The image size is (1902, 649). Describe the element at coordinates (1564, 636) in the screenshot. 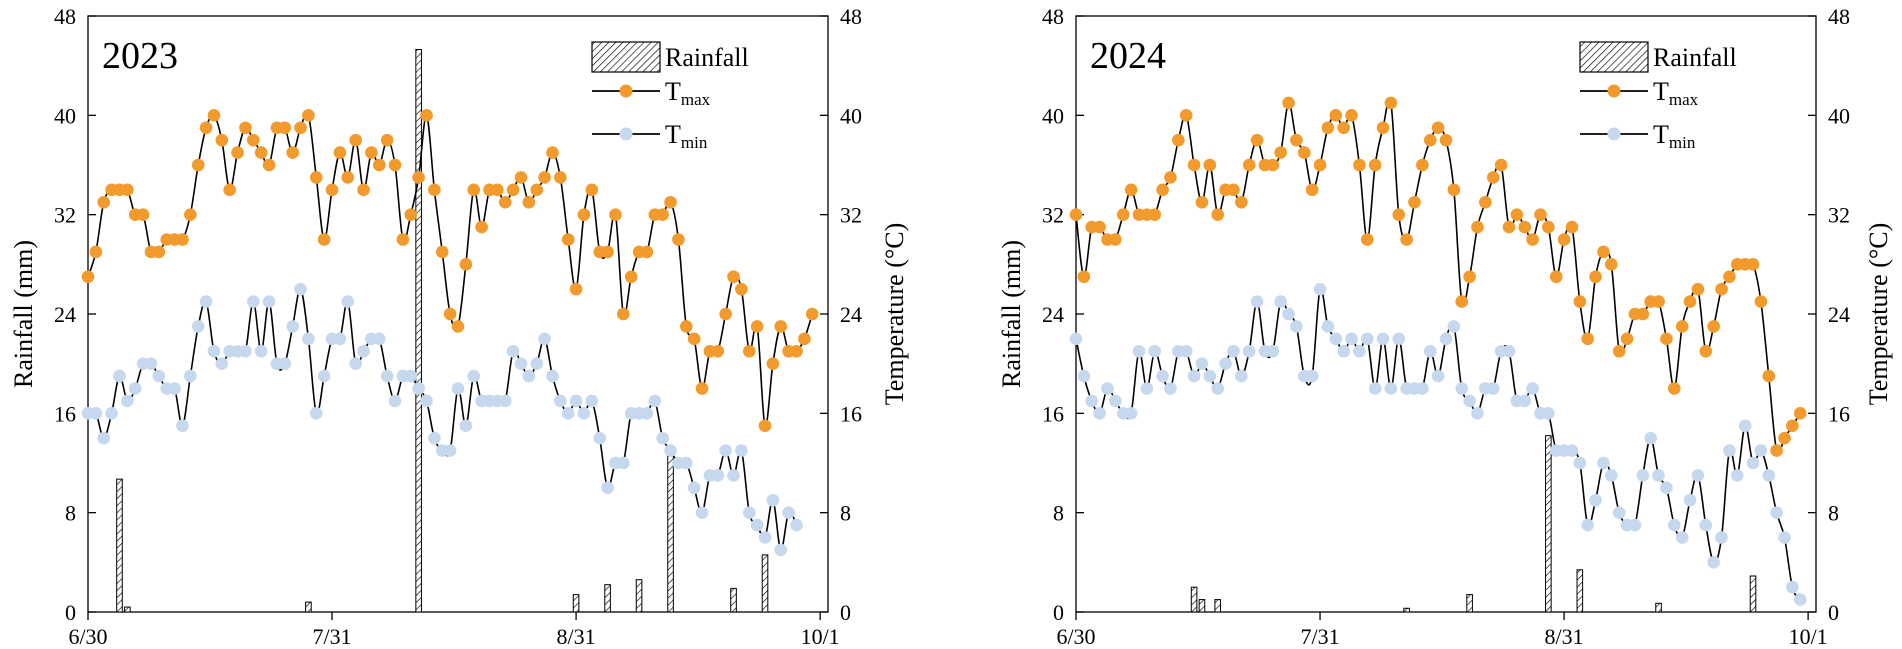

I see `x-tick-label: 8/31` at that location.